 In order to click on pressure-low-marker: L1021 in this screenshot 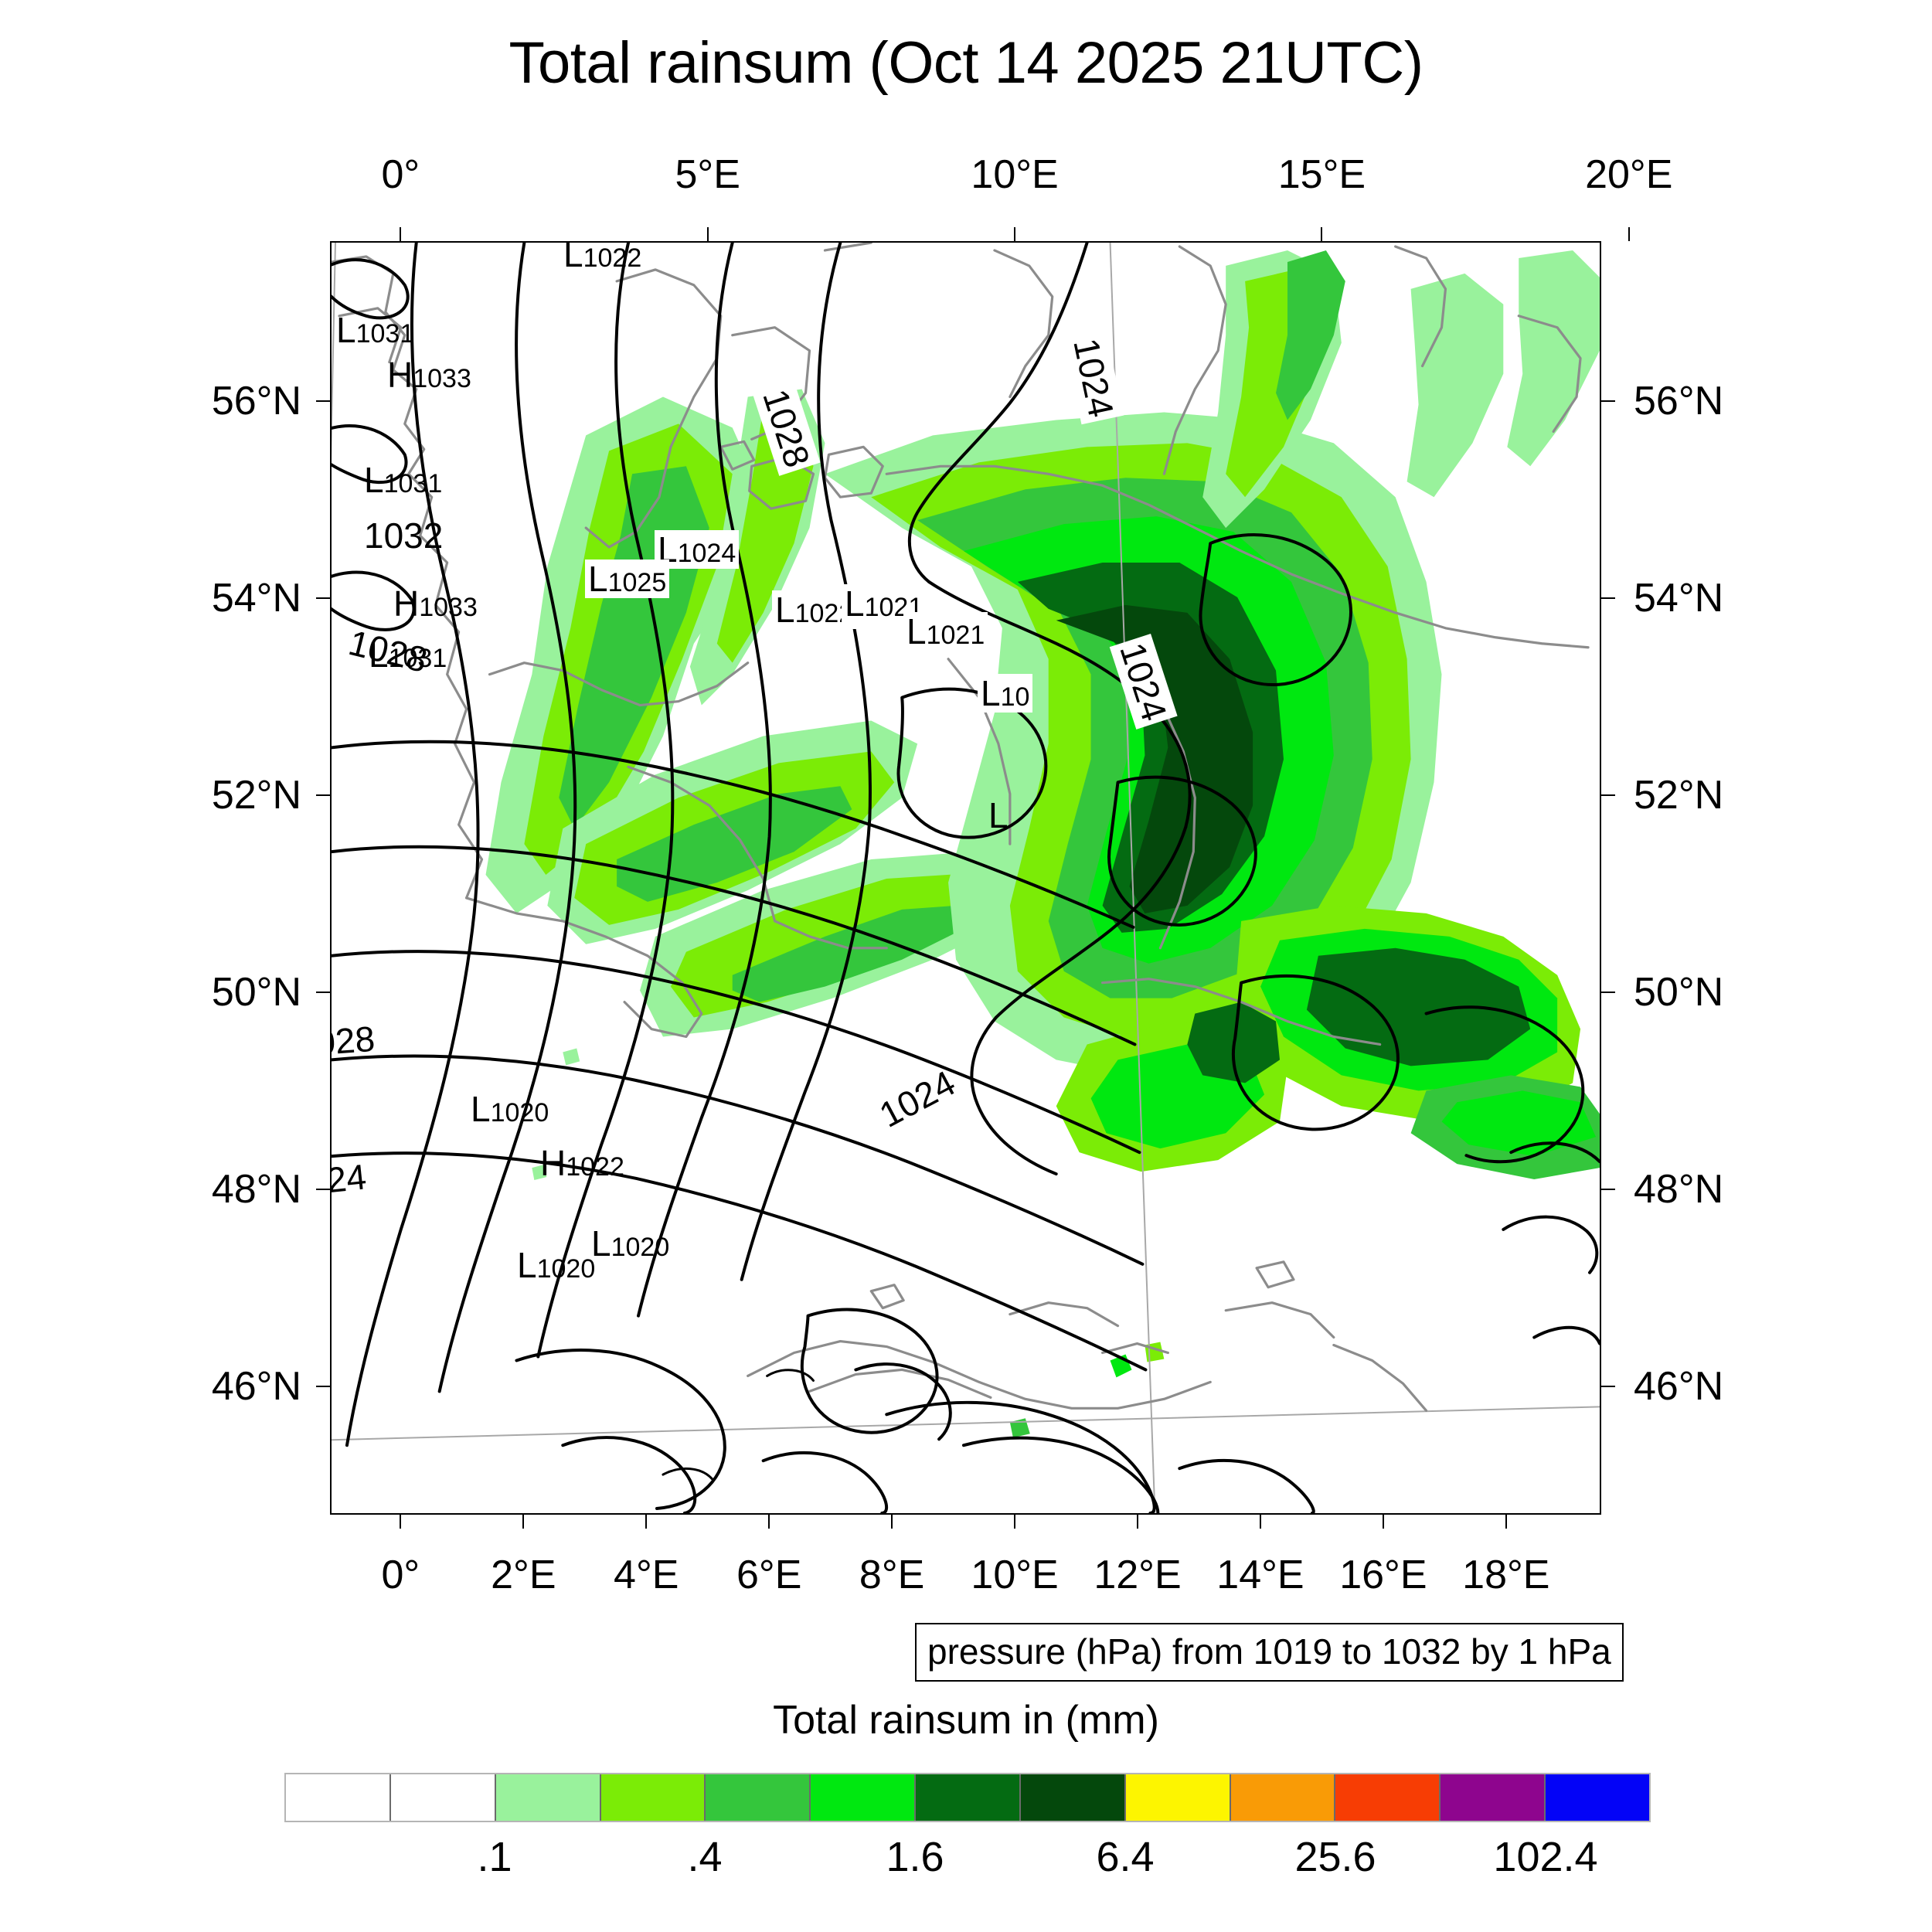, I will do `click(946, 631)`.